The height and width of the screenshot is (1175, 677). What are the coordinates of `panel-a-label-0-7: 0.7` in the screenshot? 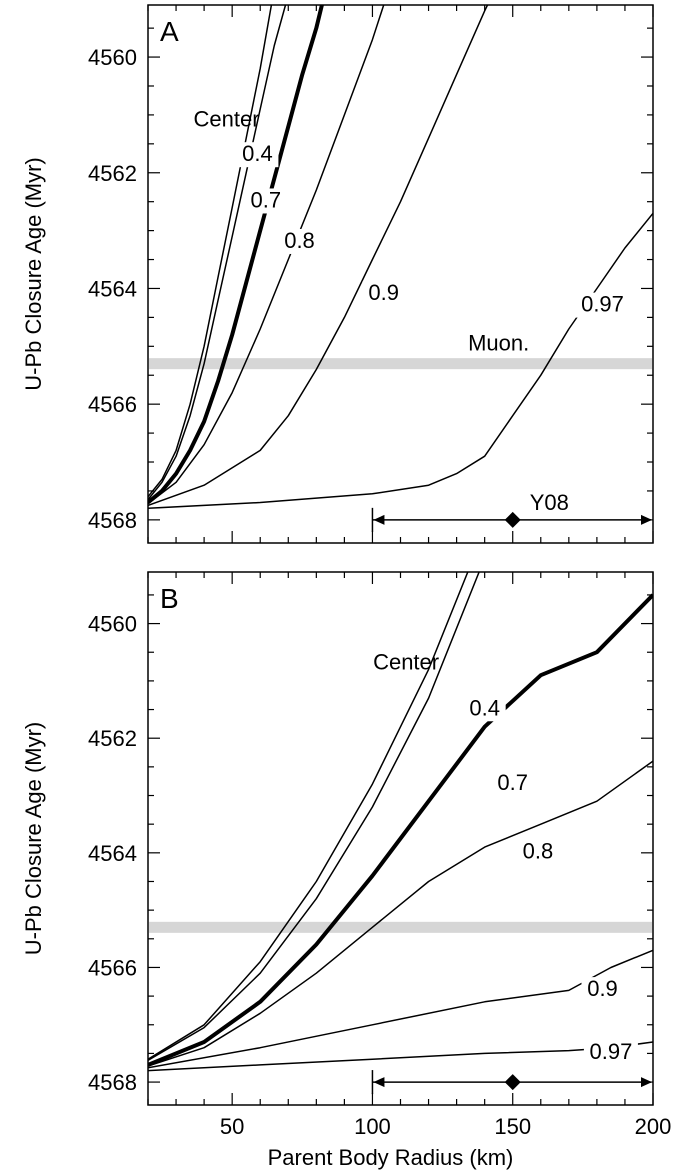 It's located at (266, 199).